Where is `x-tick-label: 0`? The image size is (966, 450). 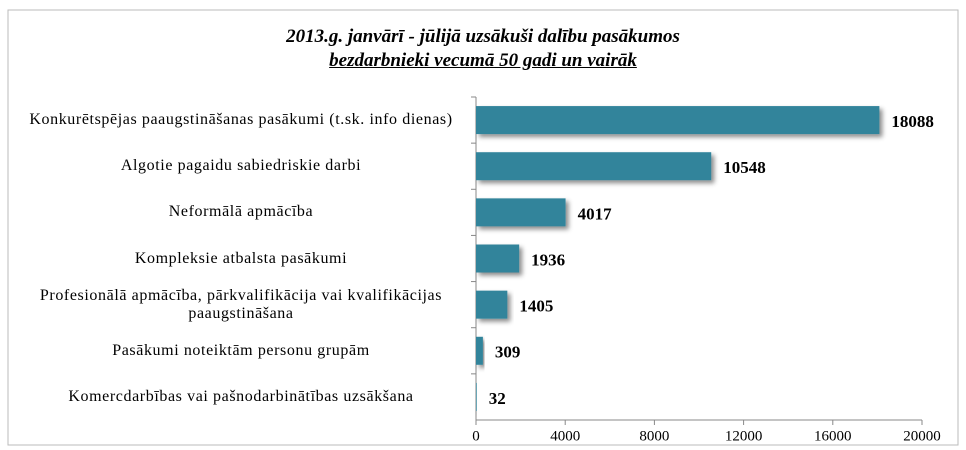
x-tick-label: 0 is located at coordinates (476, 436).